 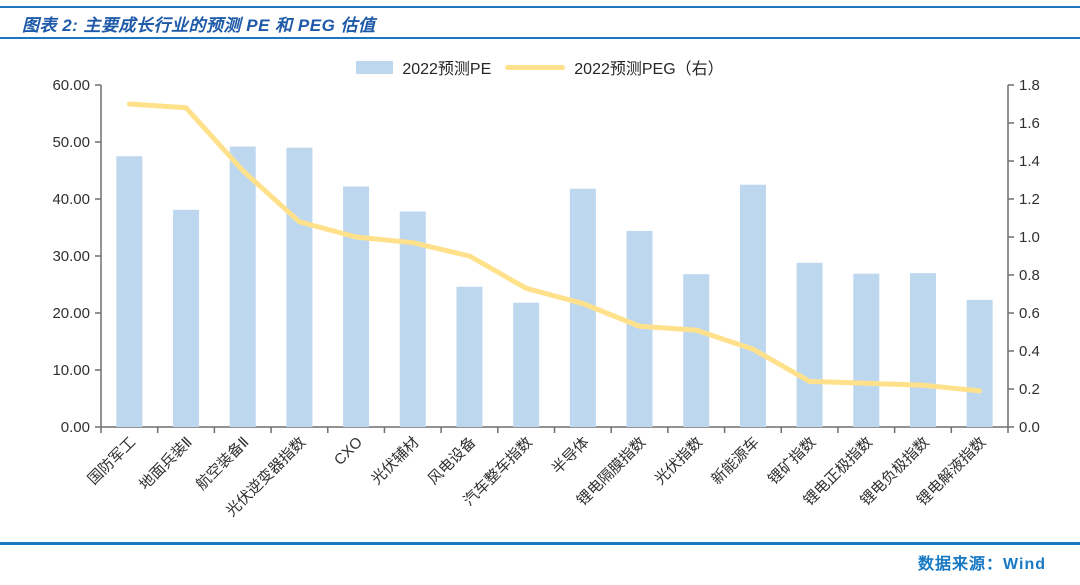 What do you see at coordinates (535, 67) in the screenshot?
I see `peg-line-swatch-icon` at bounding box center [535, 67].